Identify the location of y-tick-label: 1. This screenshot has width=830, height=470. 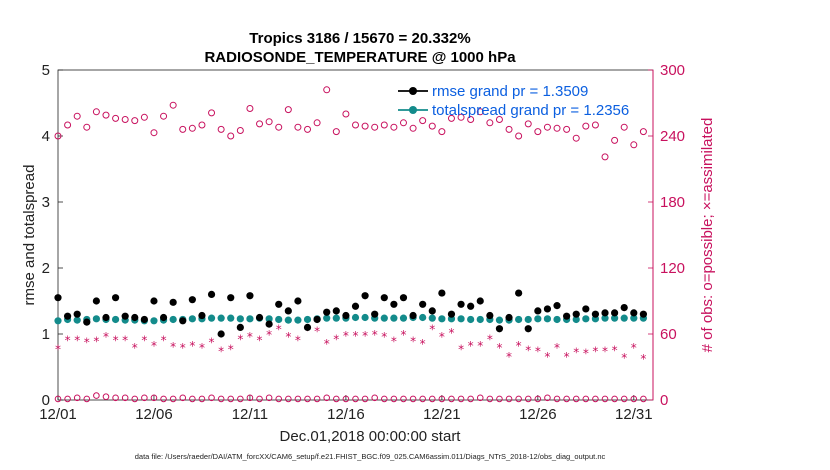
(46, 334).